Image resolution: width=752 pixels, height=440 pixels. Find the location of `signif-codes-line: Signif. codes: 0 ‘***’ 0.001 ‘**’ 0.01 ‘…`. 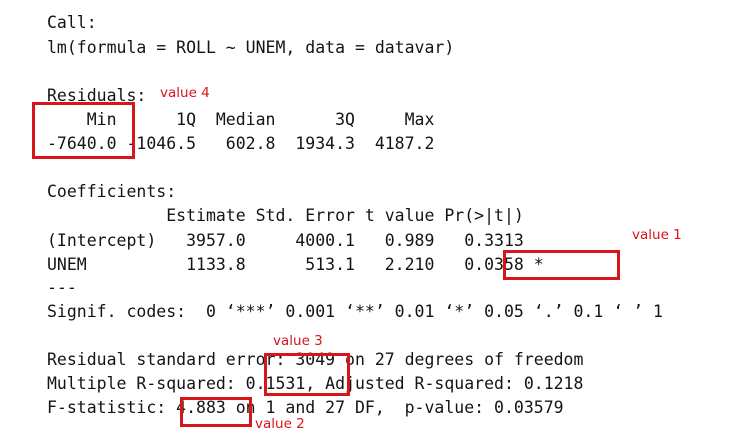

signif-codes-line: Signif. codes: 0 ‘***’ 0.001 ‘**’ 0.01 ‘… is located at coordinates (355, 311).